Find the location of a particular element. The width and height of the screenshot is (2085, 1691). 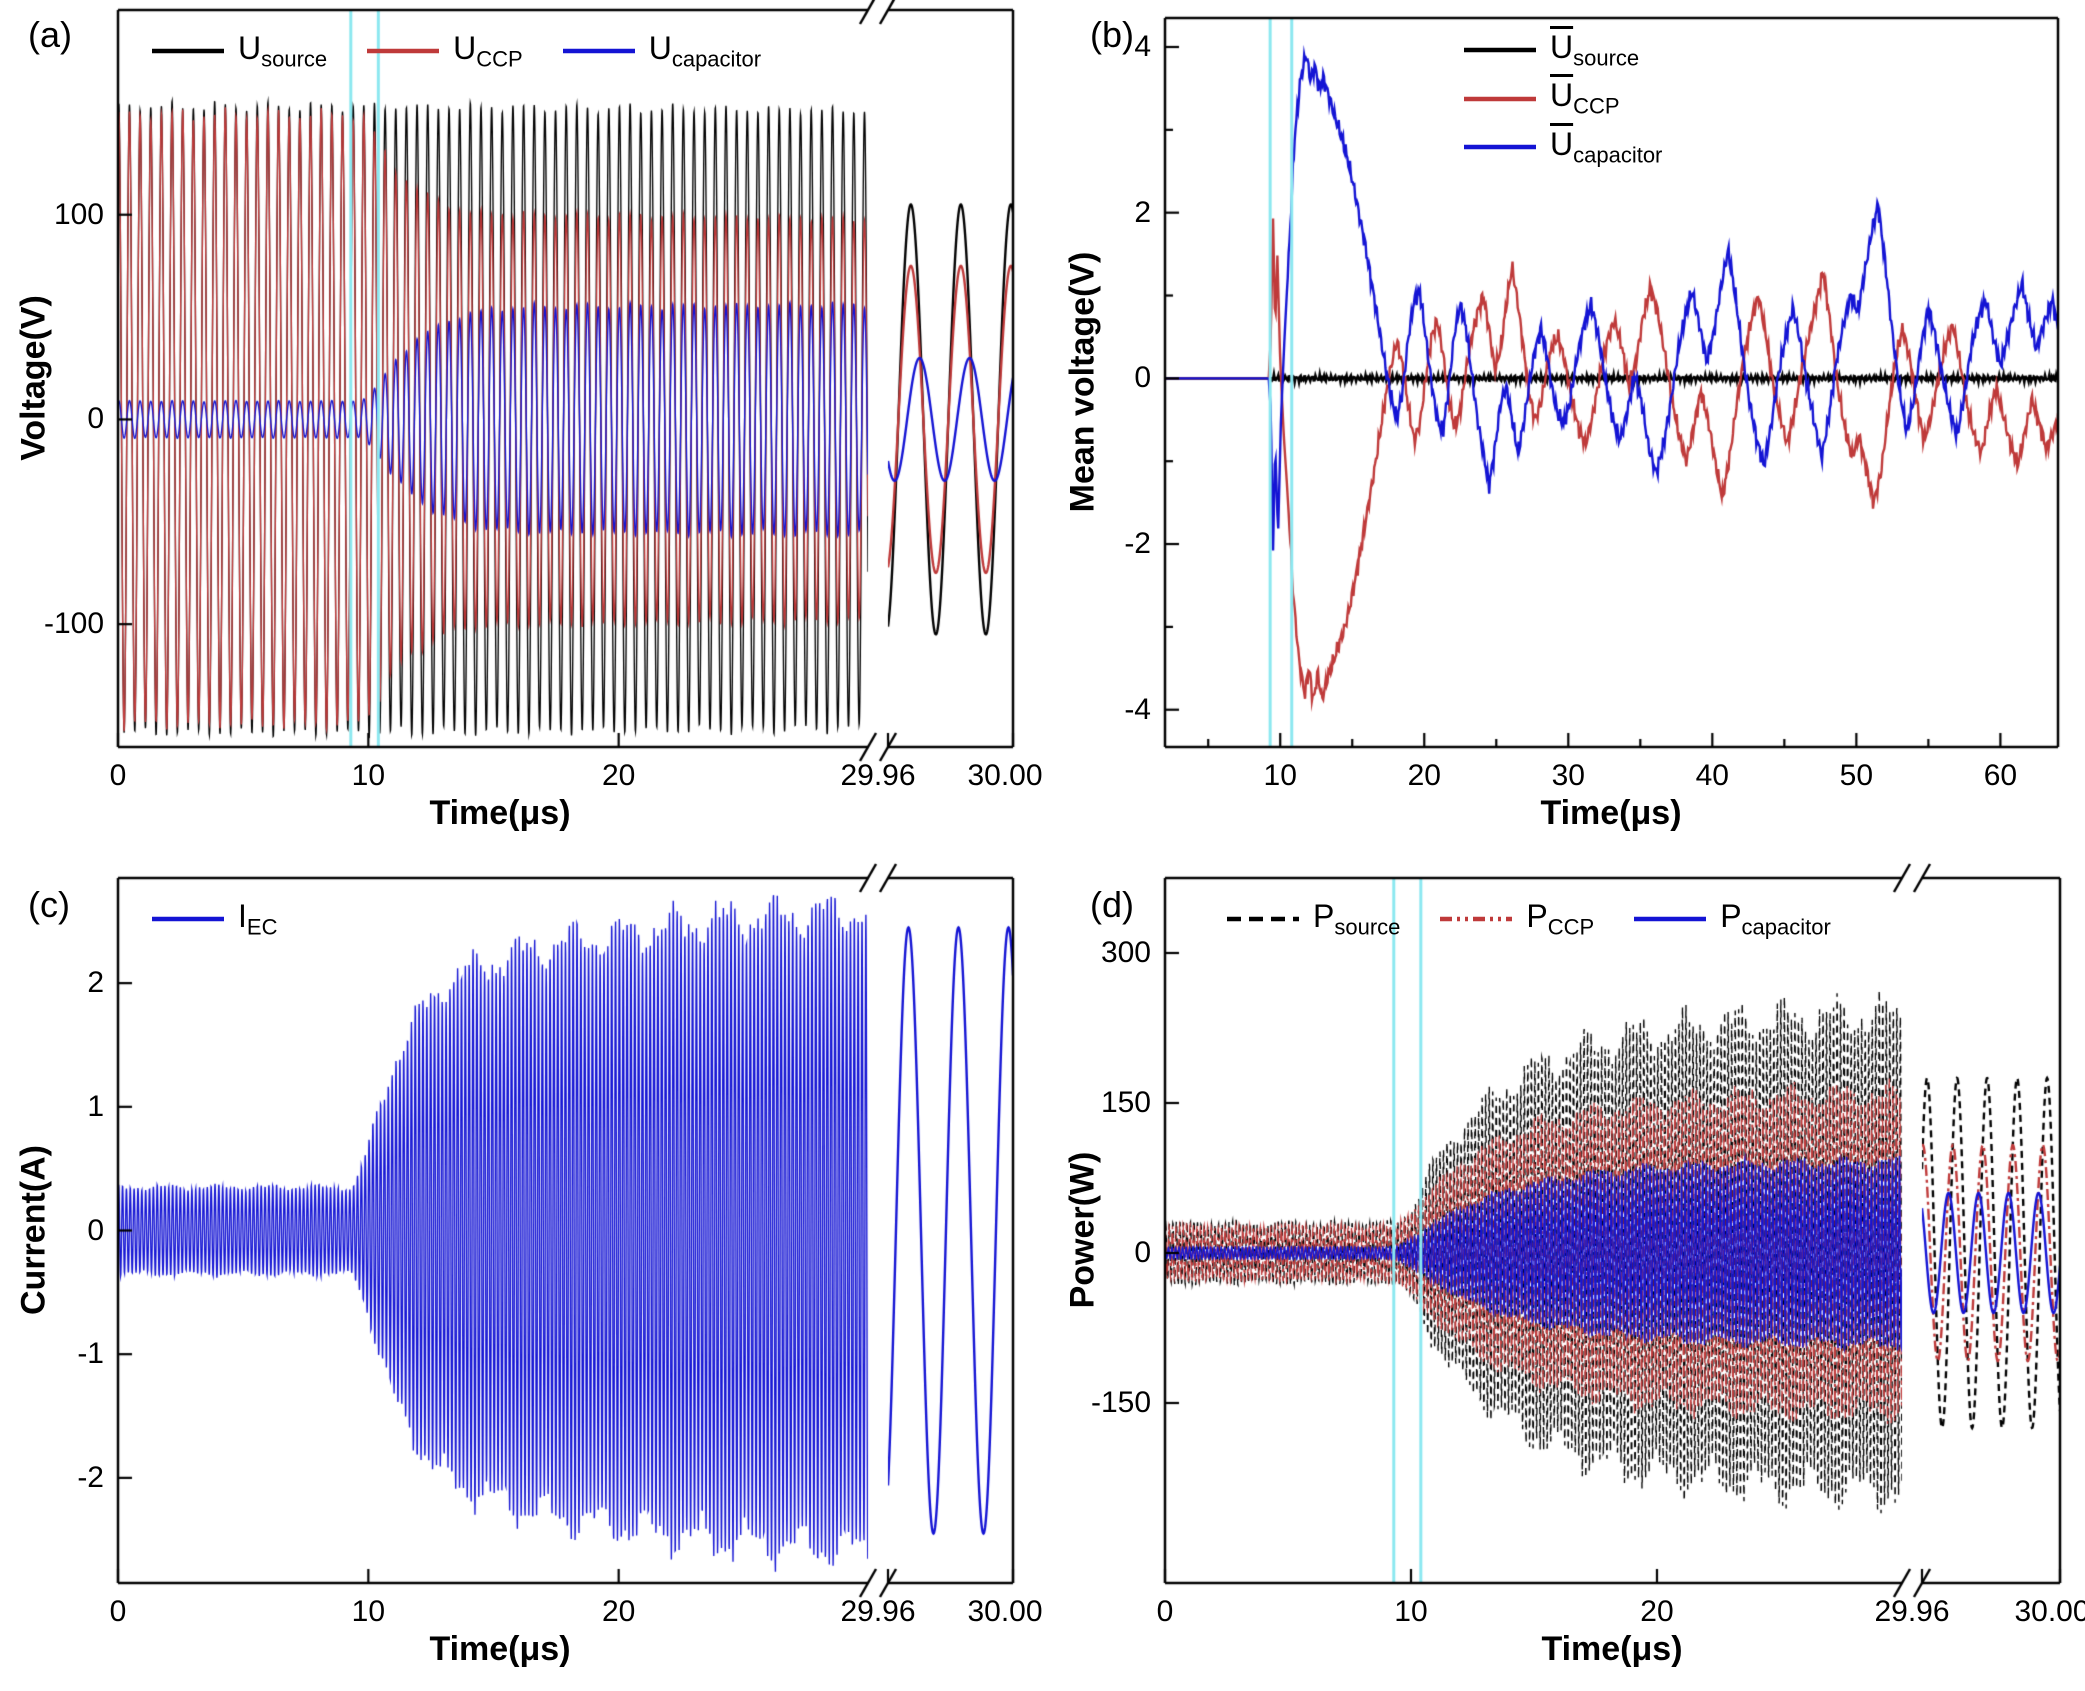

legend-entry: IEC is located at coordinates (213, 919).